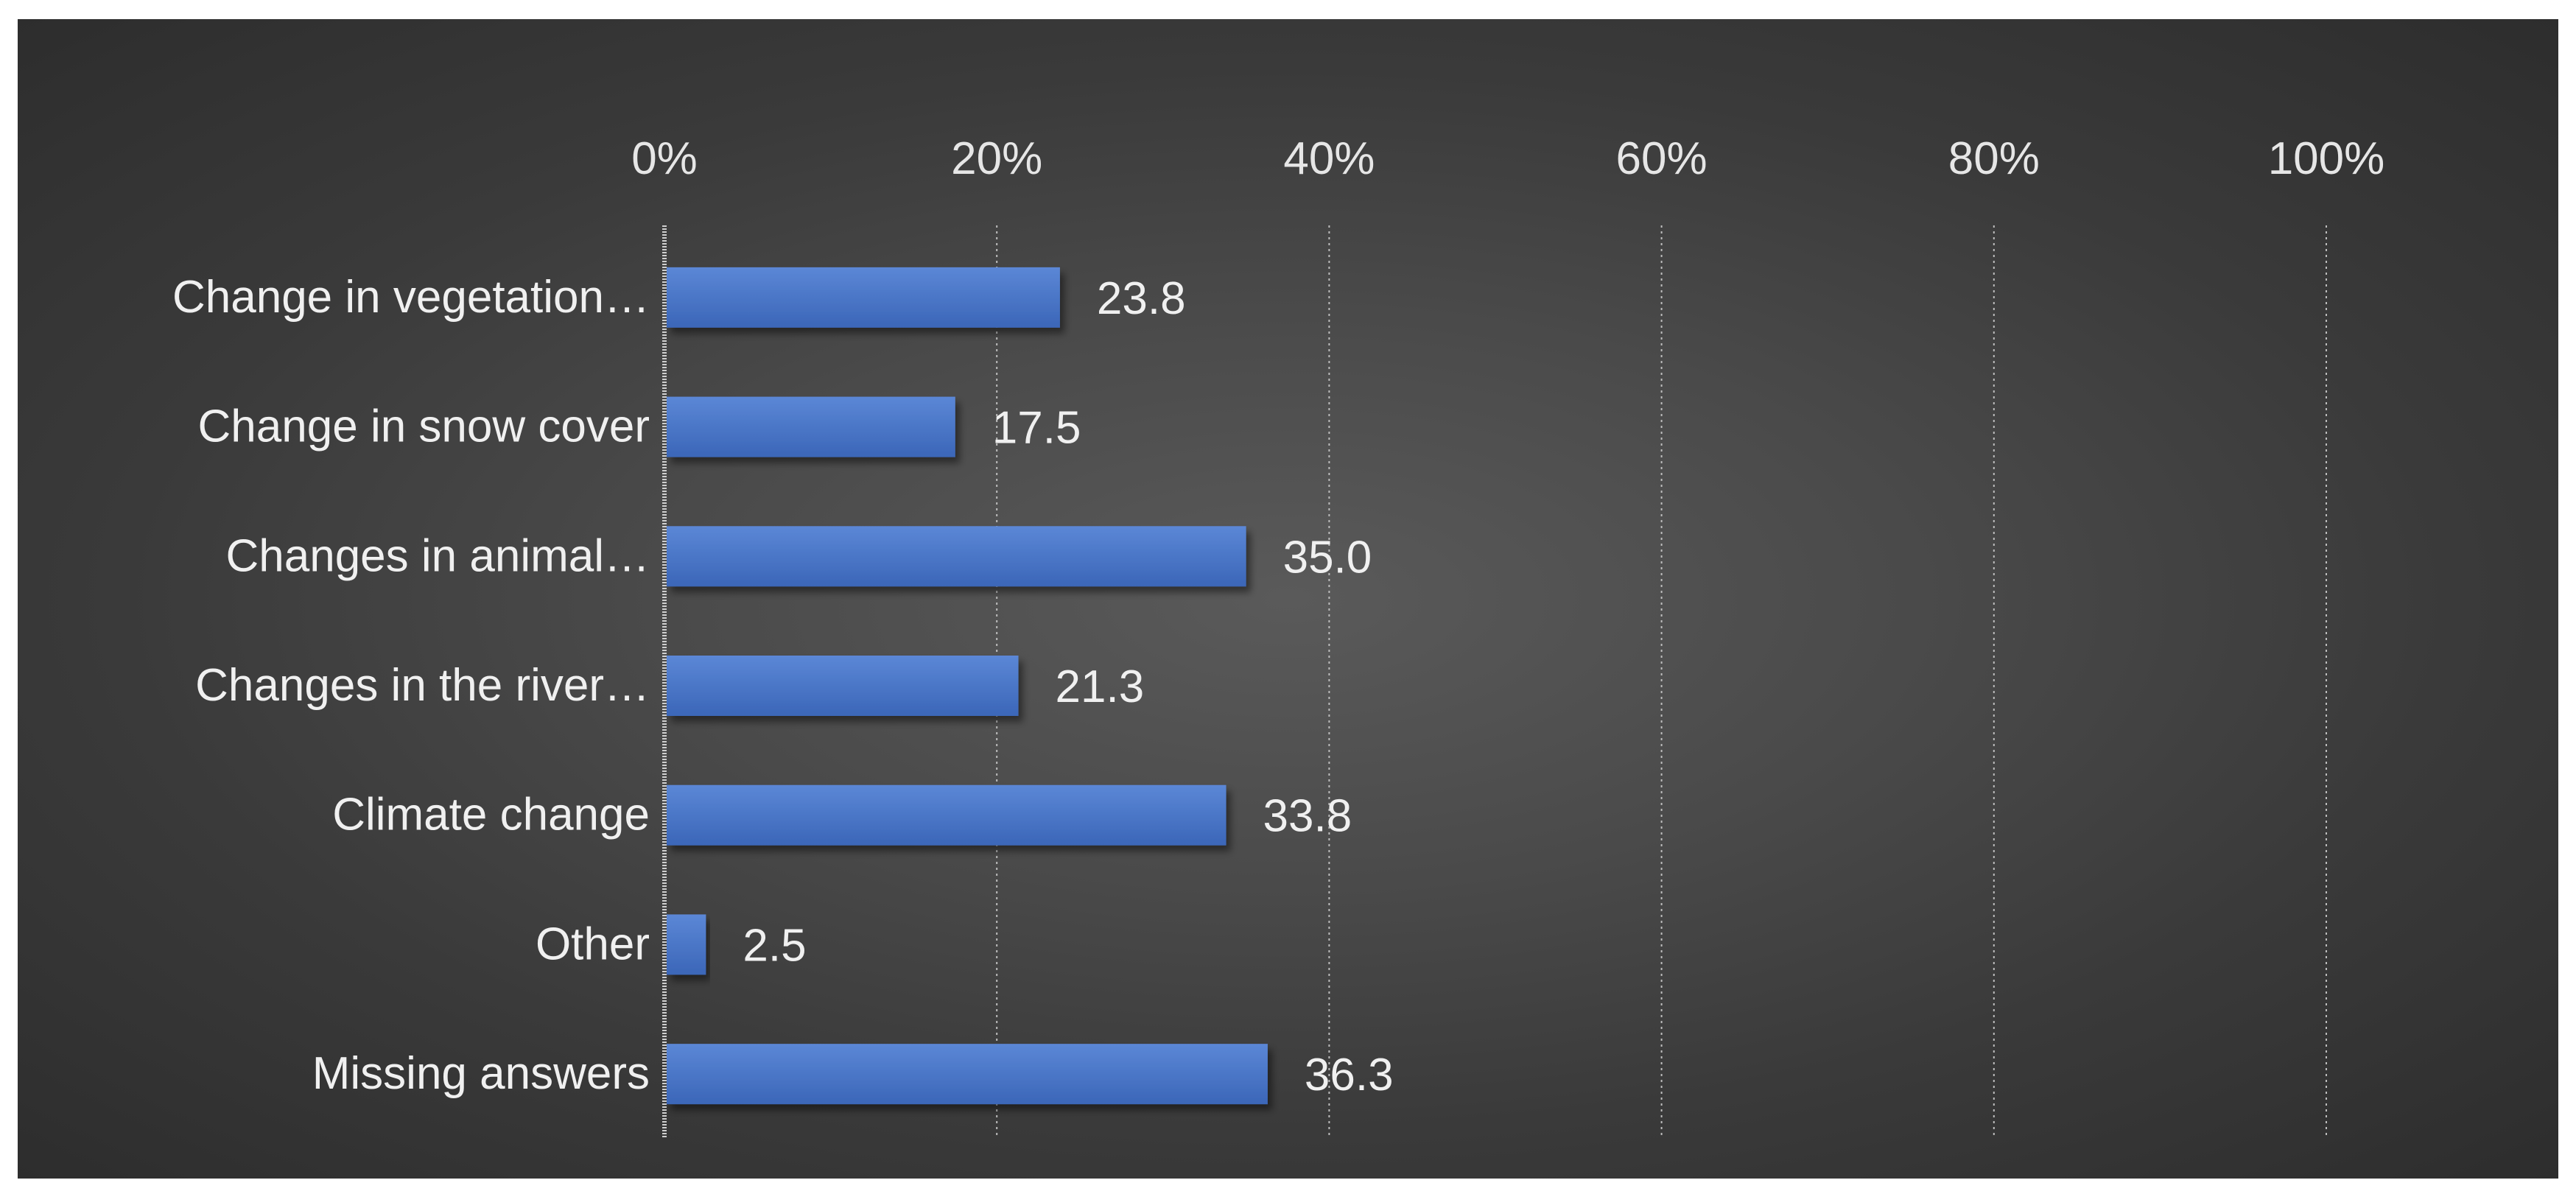 This screenshot has height=1194, width=2576. What do you see at coordinates (775, 945) in the screenshot?
I see `data-label: 2.5` at bounding box center [775, 945].